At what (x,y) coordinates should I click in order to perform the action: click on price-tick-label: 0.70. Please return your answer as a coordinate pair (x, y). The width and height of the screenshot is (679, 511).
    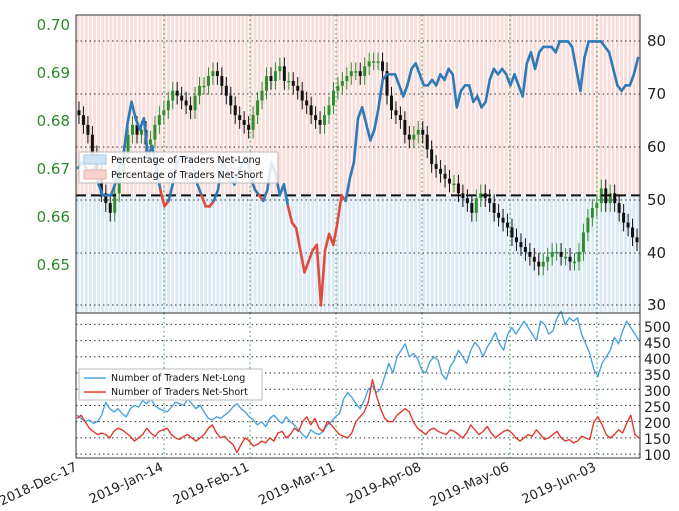
    Looking at the image, I should click on (53, 25).